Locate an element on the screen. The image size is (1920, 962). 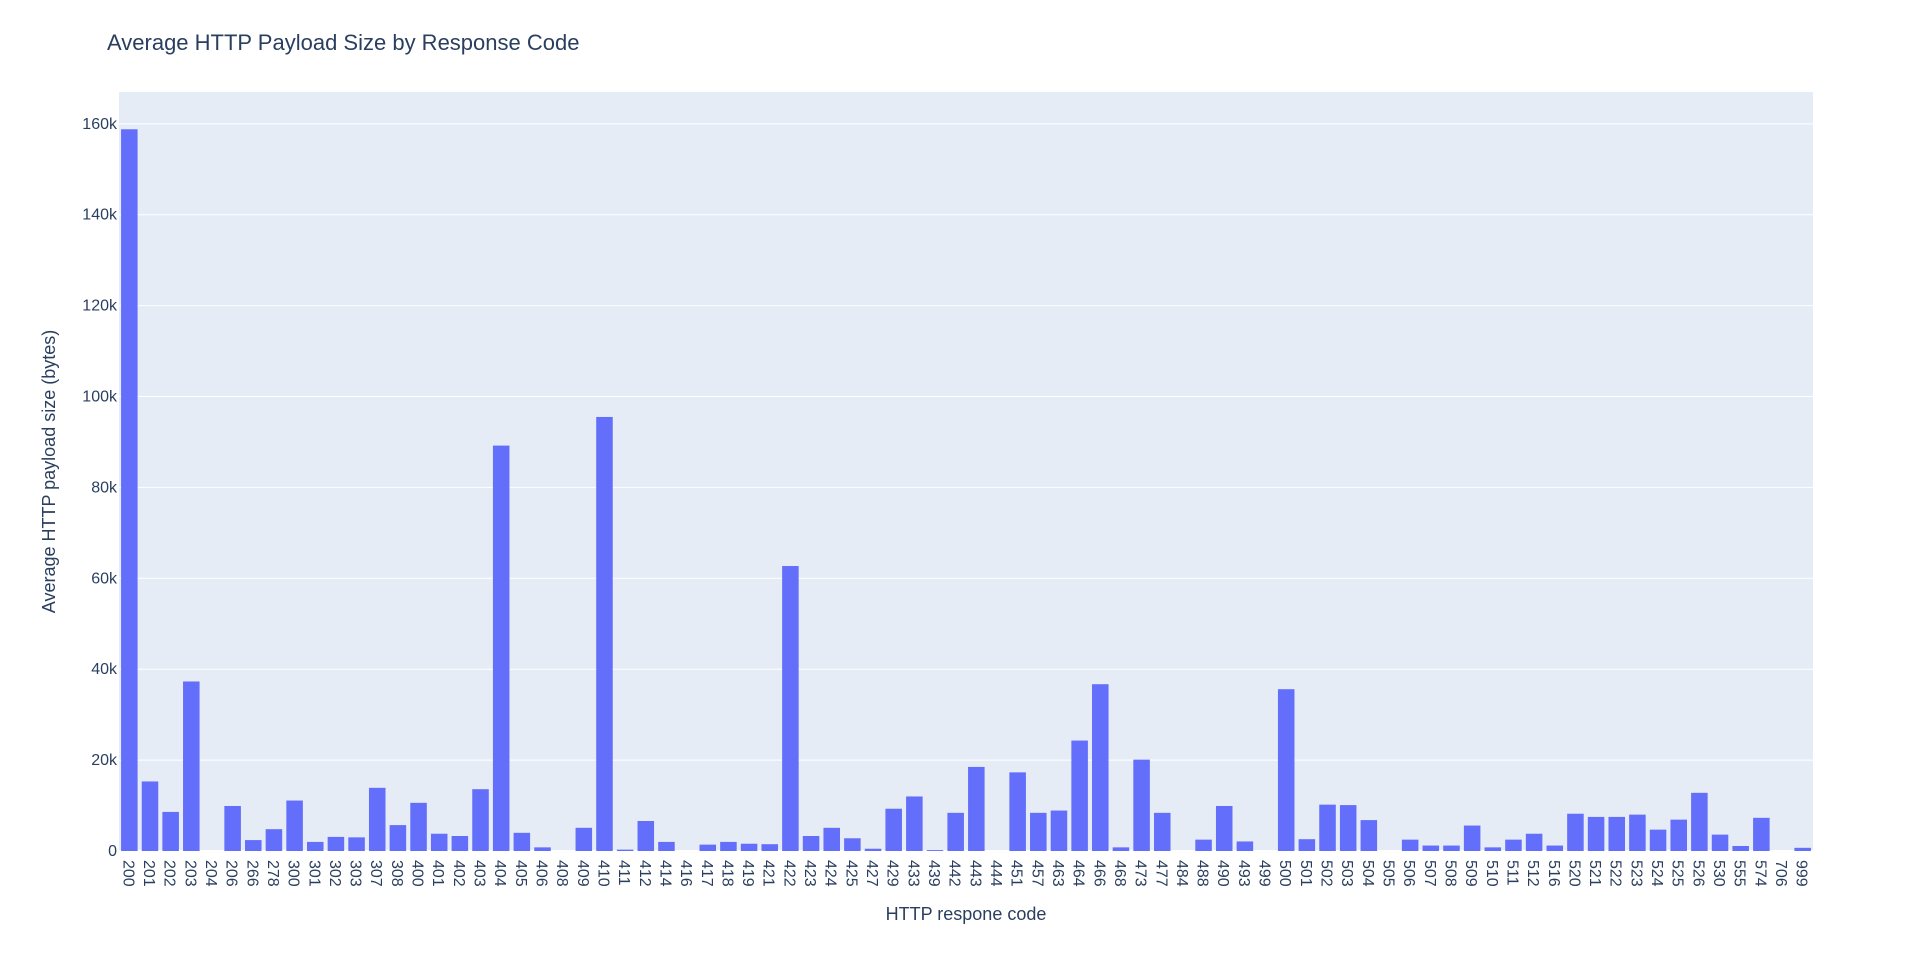
x-tick-label: 502 is located at coordinates (1326, 873).